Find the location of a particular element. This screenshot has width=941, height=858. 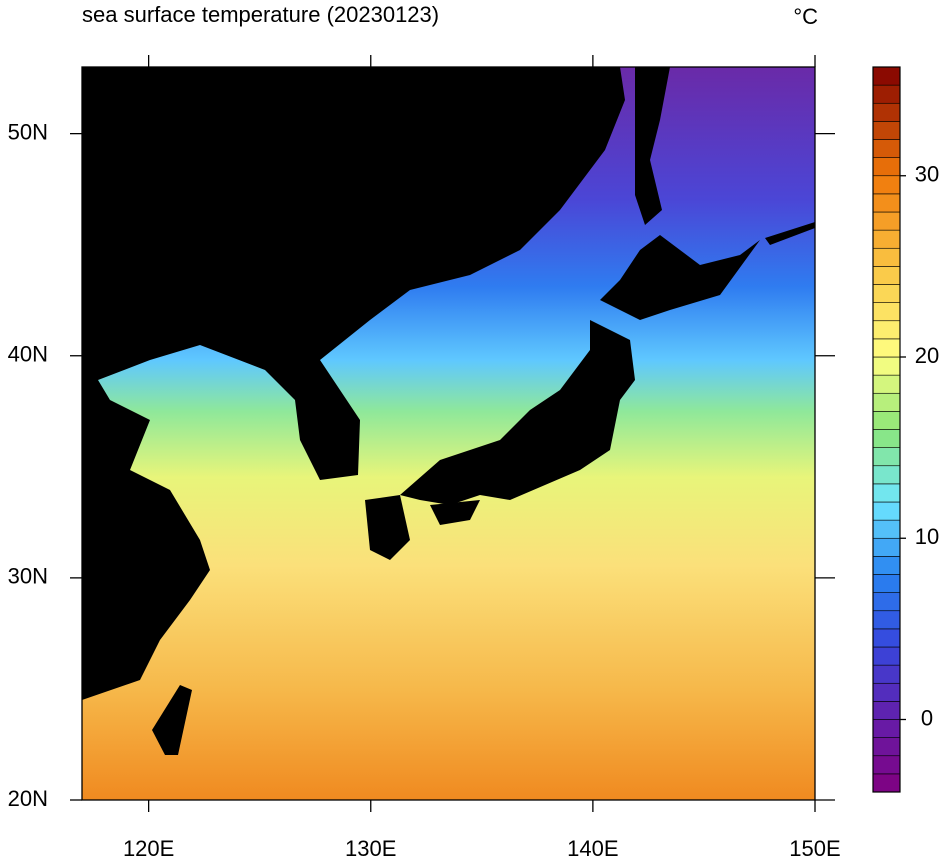

colorbar-frame is located at coordinates (886, 429).